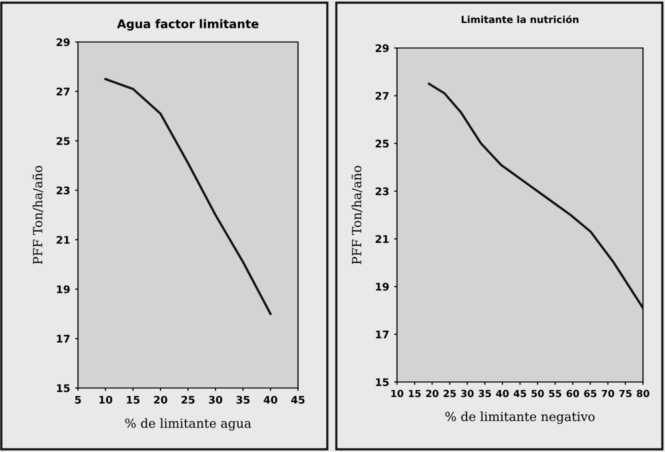 The image size is (665, 452). Describe the element at coordinates (555, 394) in the screenshot. I see `x-tick-label: 55` at that location.